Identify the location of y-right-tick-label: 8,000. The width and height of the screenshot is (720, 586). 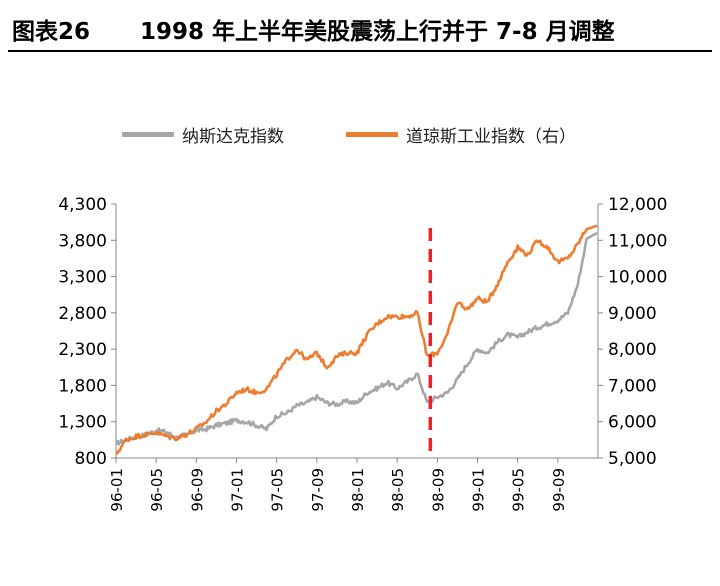
(632, 350).